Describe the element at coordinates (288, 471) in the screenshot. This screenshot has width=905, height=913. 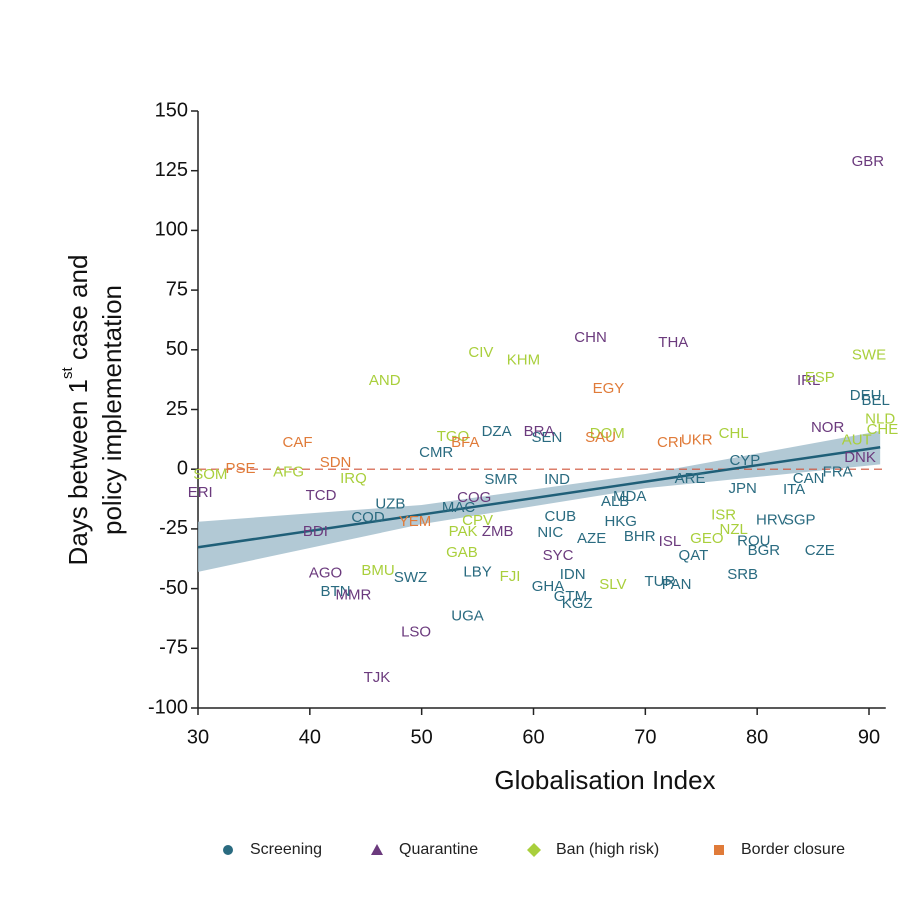
I see `country-label: AFG` at that location.